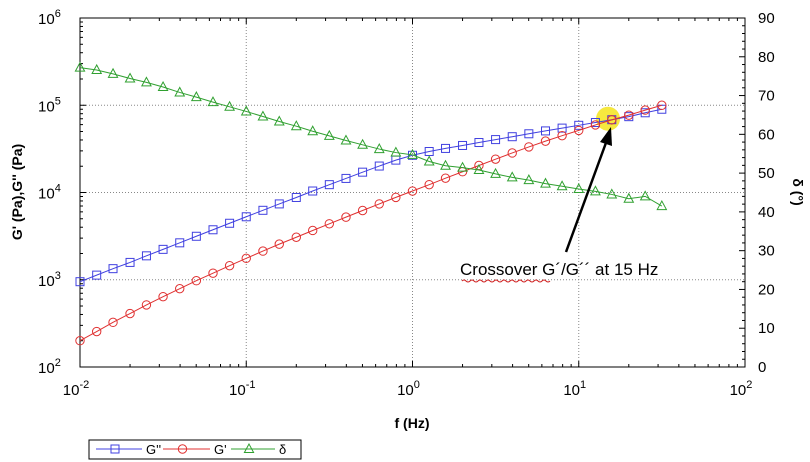 The height and width of the screenshot is (462, 810). Describe the element at coordinates (586, 196) in the screenshot. I see `annotation-arrow-line` at that location.